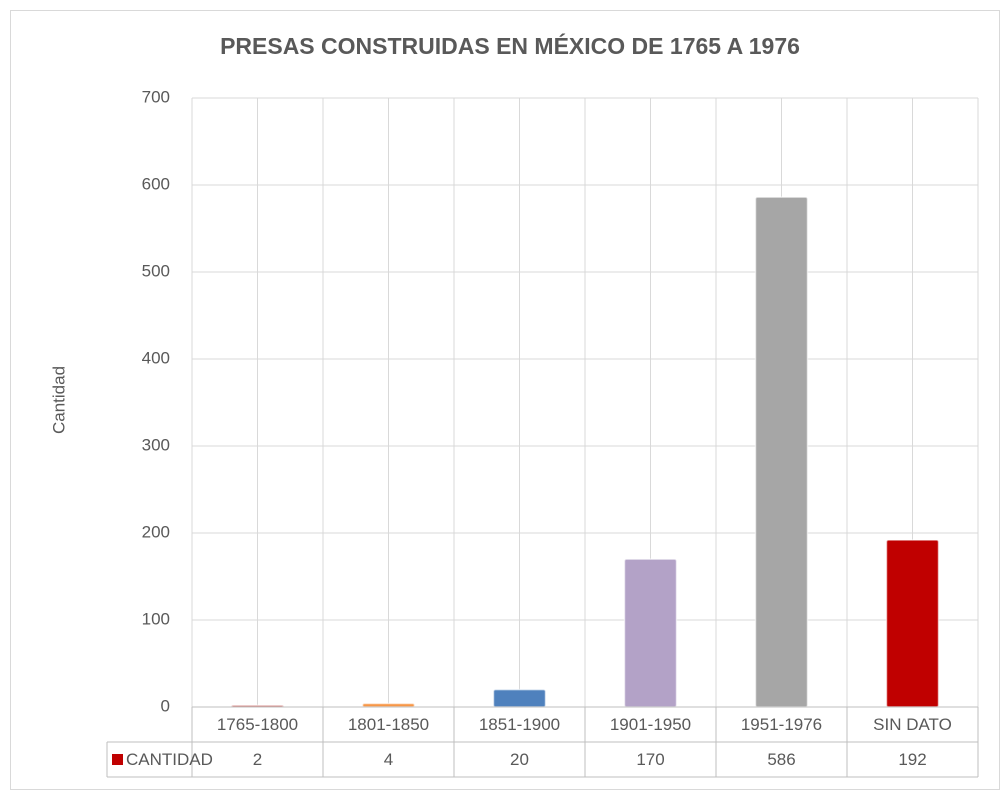  What do you see at coordinates (519, 759) in the screenshot?
I see `table-value: 20` at bounding box center [519, 759].